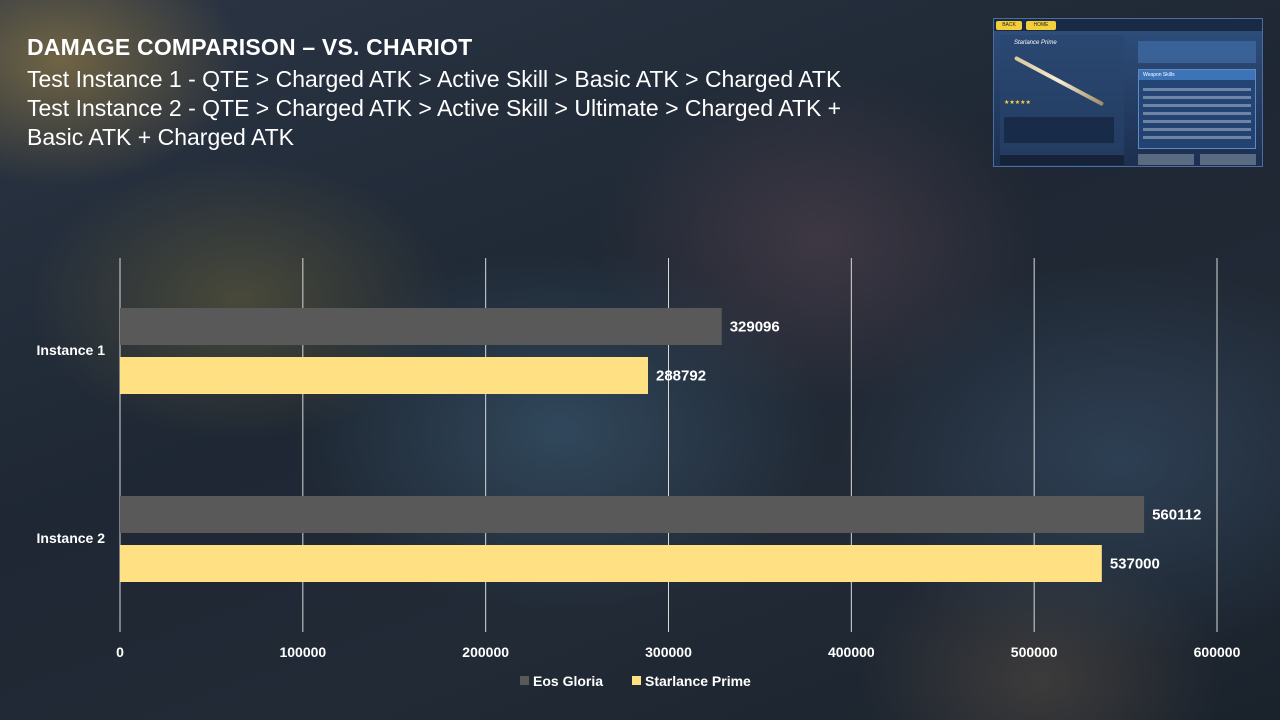 This screenshot has height=720, width=1280. What do you see at coordinates (1062, 100) in the screenshot?
I see `thumbnail-weapon-panel` at bounding box center [1062, 100].